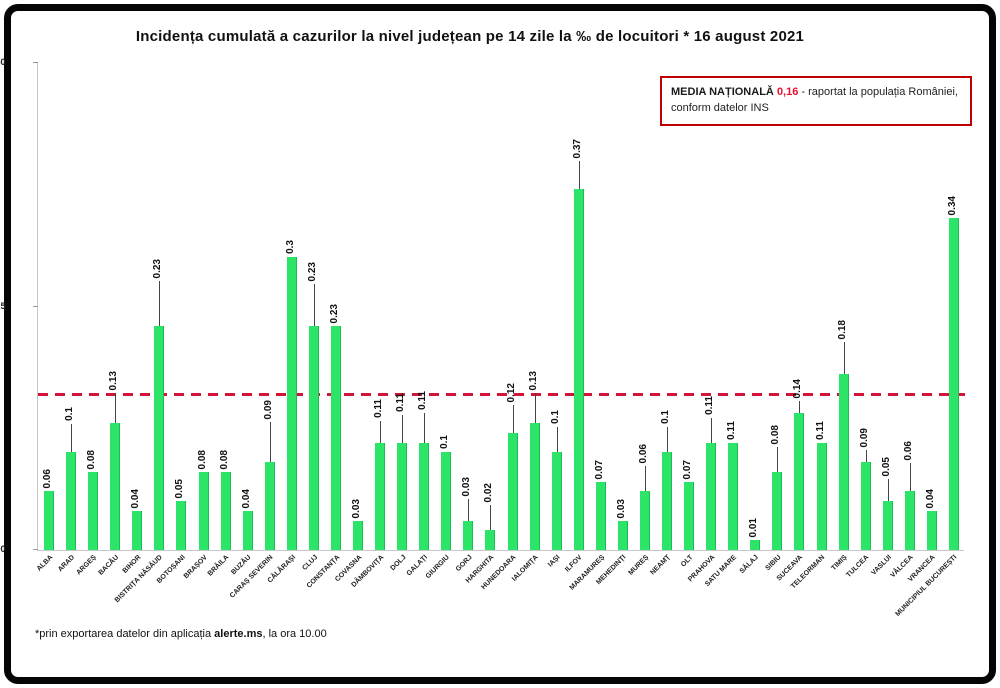  Describe the element at coordinates (3, 549) in the screenshot. I see `y-tick-label-000: 0.00` at that location.